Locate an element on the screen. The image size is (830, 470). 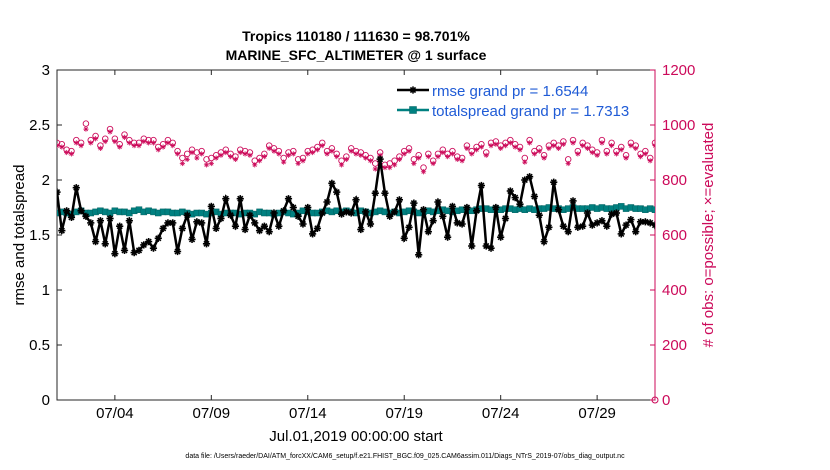
y-axis-left-label: rmse and totalspread is located at coordinates (19, 235).